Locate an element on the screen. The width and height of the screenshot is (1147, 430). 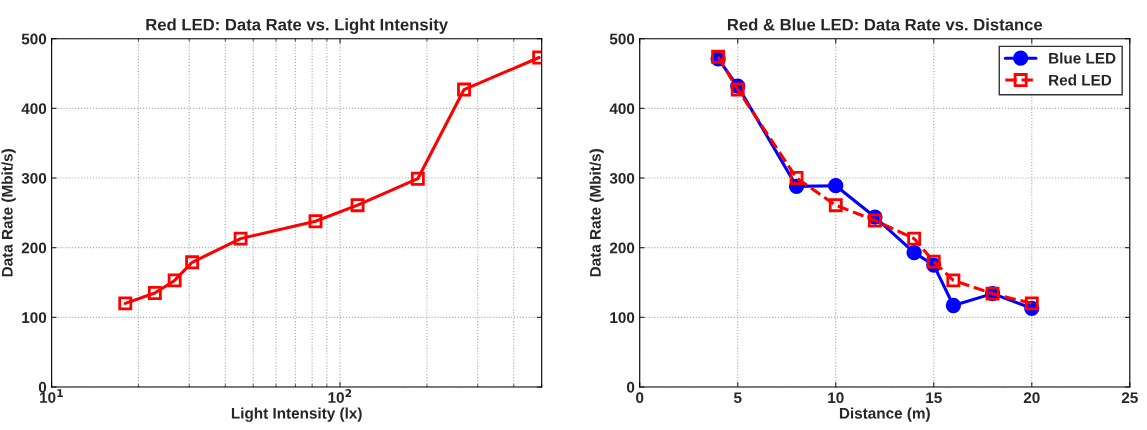
legend-label: Red LED is located at coordinates (1080, 80).